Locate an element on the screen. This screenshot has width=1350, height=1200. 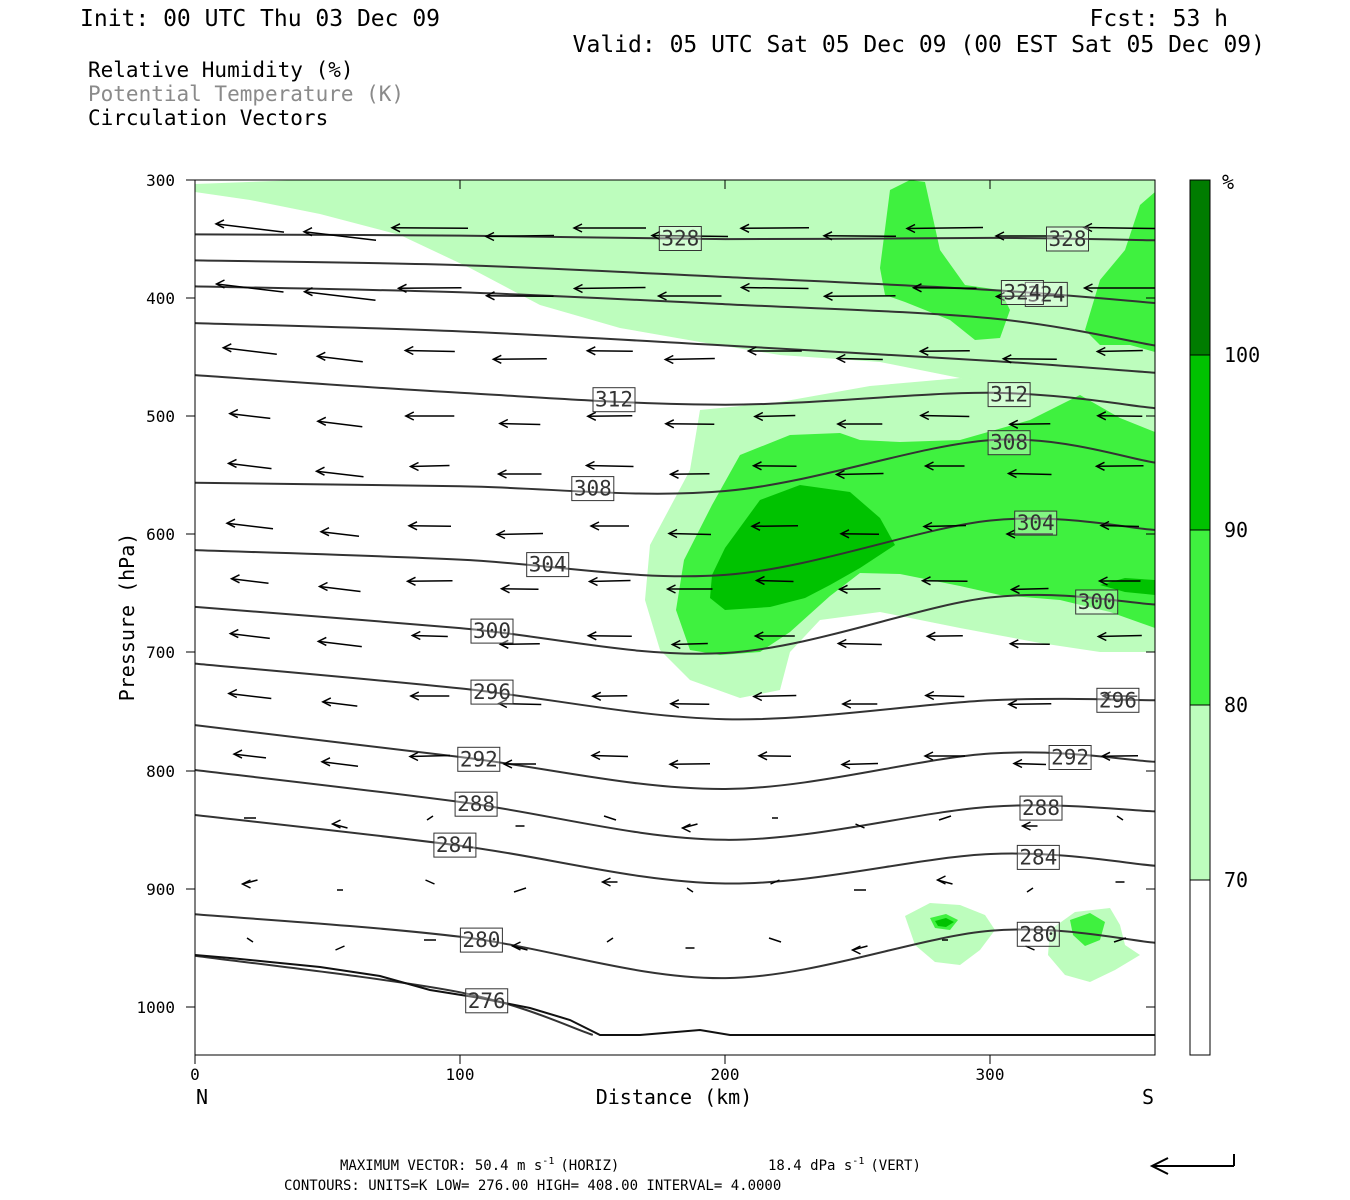
colorbar-label-70: 70 is located at coordinates (1236, 880).